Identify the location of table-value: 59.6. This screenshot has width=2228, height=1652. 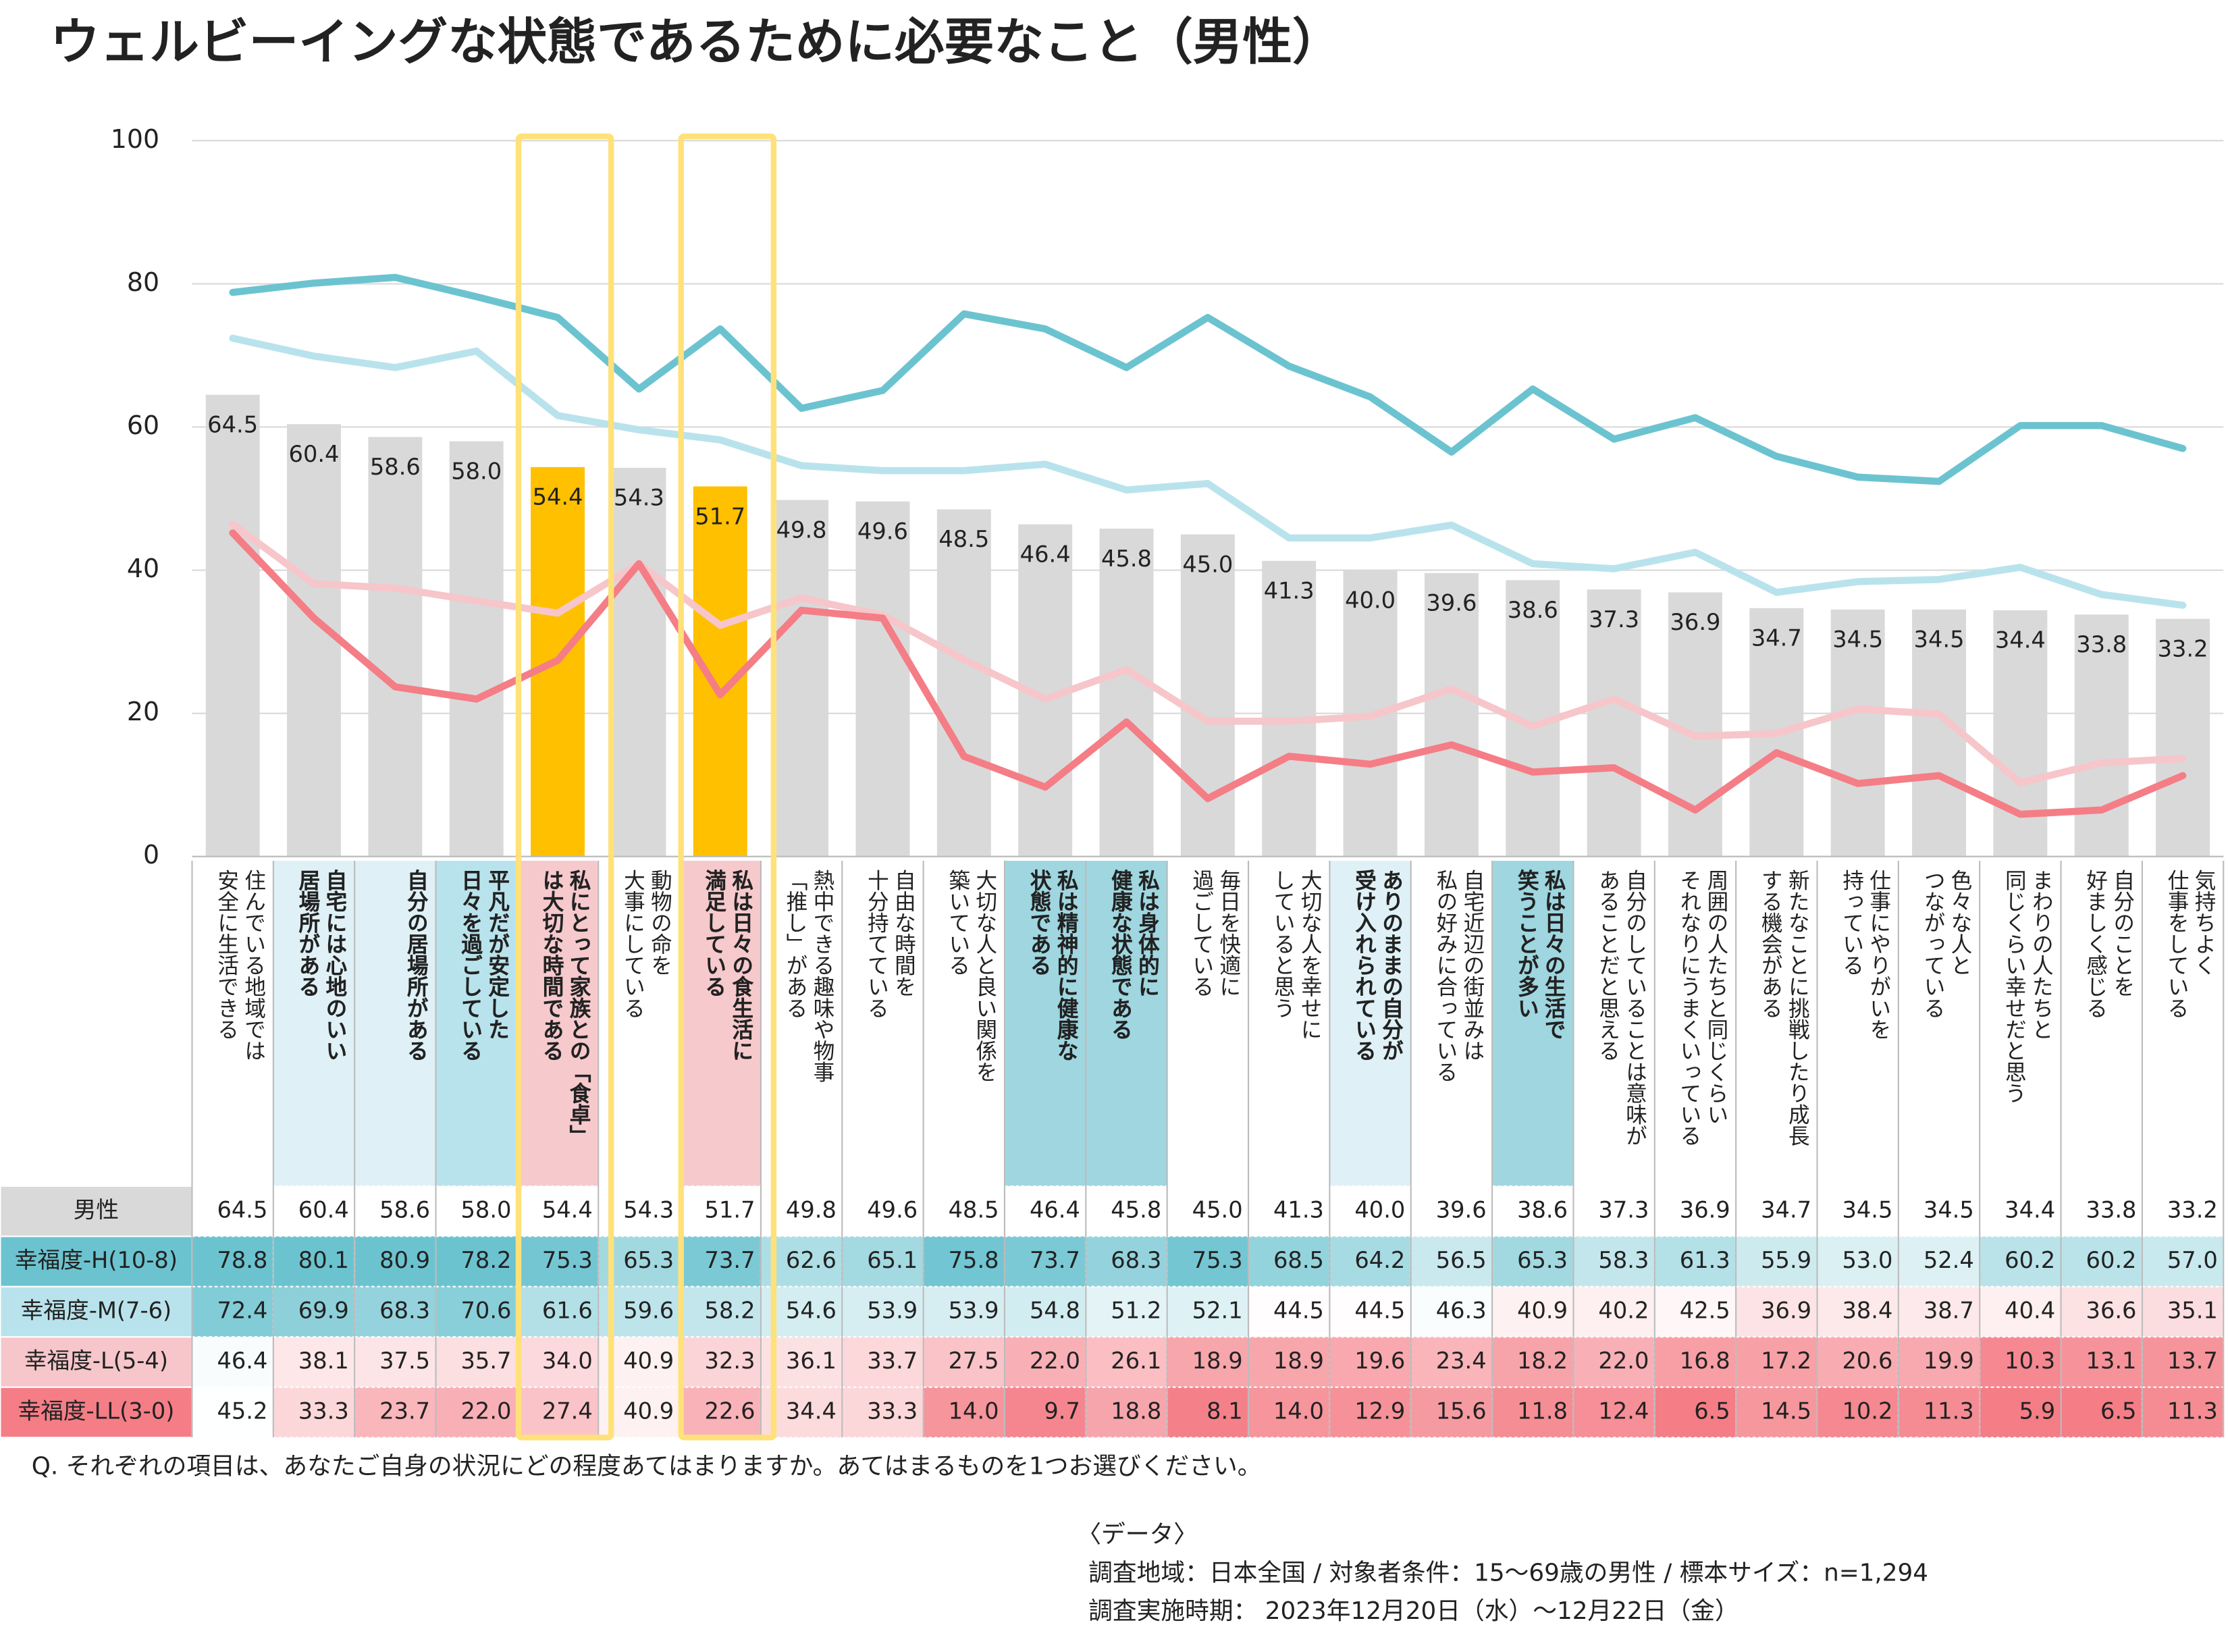
(648, 1311).